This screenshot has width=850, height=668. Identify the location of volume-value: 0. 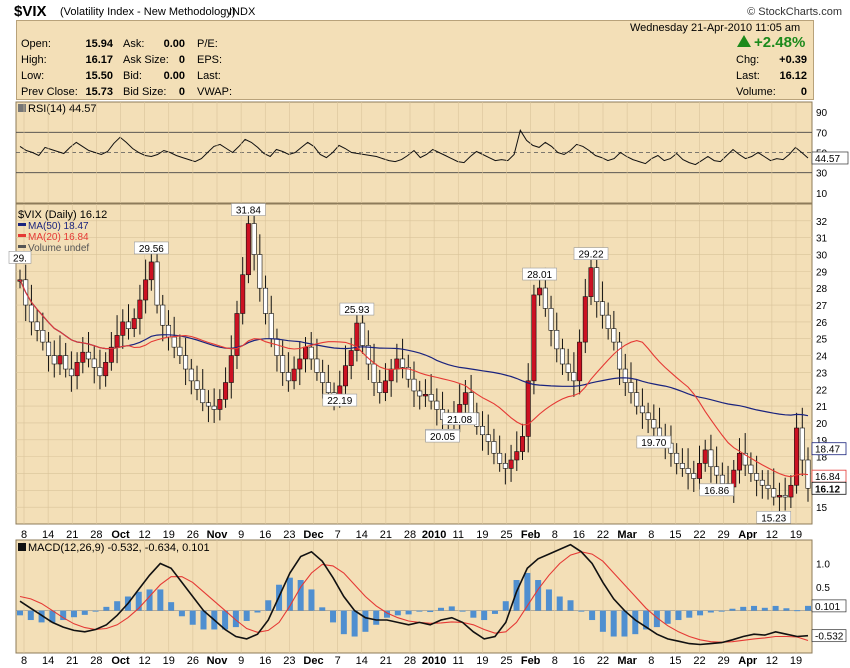
(803, 92).